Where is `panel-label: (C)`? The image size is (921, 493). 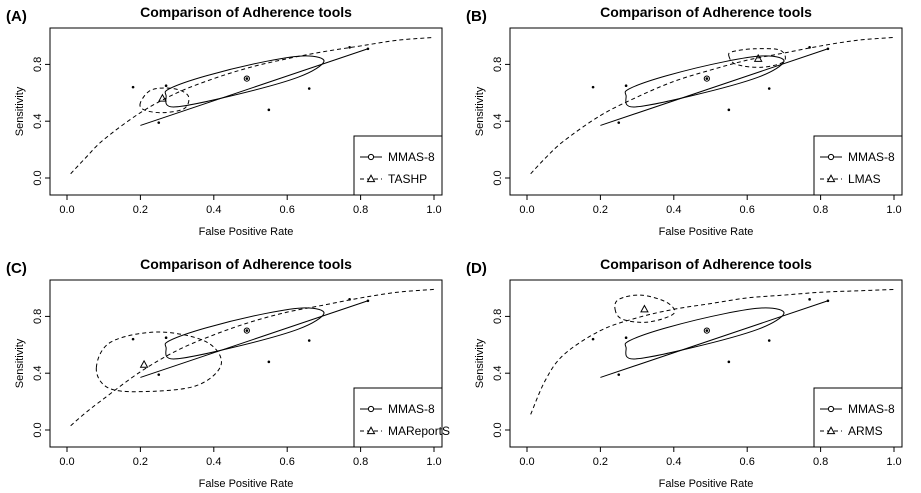 panel-label: (C) is located at coordinates (16, 268).